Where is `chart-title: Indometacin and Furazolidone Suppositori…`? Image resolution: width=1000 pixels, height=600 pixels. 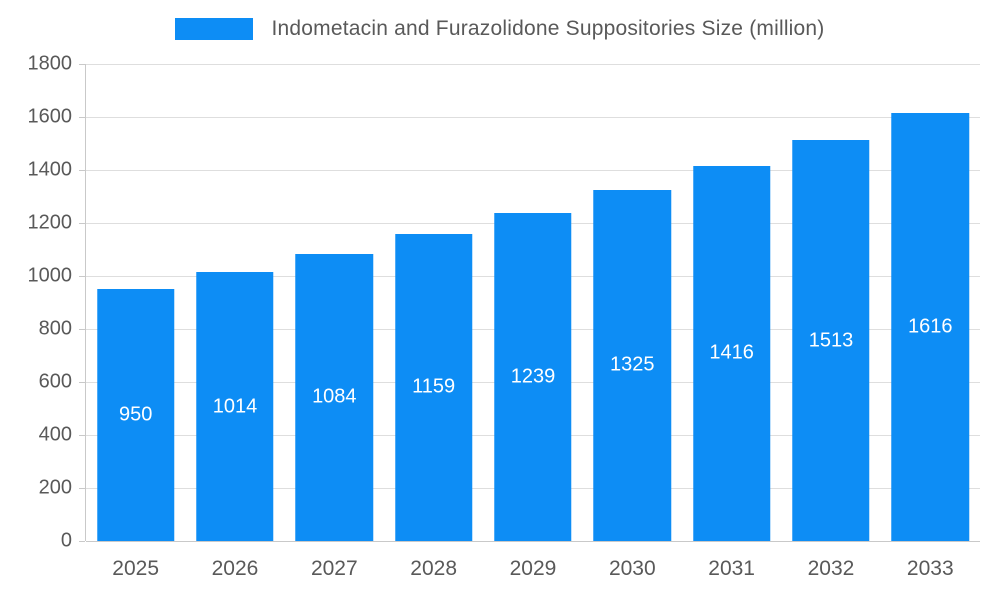
chart-title: Indometacin and Furazolidone Suppositori… is located at coordinates (548, 28).